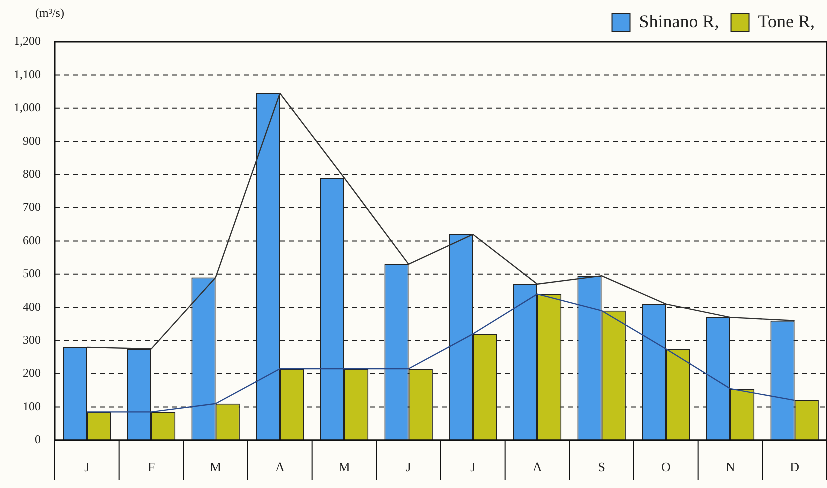  What do you see at coordinates (786, 22) in the screenshot?
I see `legend-label: Tone R,` at bounding box center [786, 22].